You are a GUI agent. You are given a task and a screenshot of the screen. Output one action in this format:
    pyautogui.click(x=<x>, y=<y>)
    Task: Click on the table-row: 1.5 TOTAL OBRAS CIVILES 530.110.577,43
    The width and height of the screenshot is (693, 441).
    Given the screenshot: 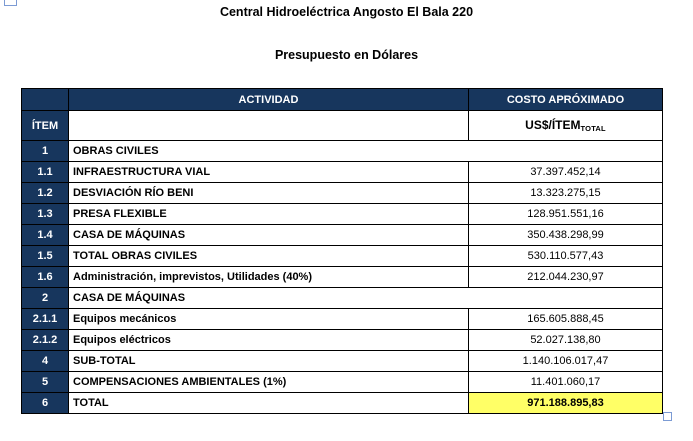 What is the action you would take?
    pyautogui.click(x=342, y=256)
    